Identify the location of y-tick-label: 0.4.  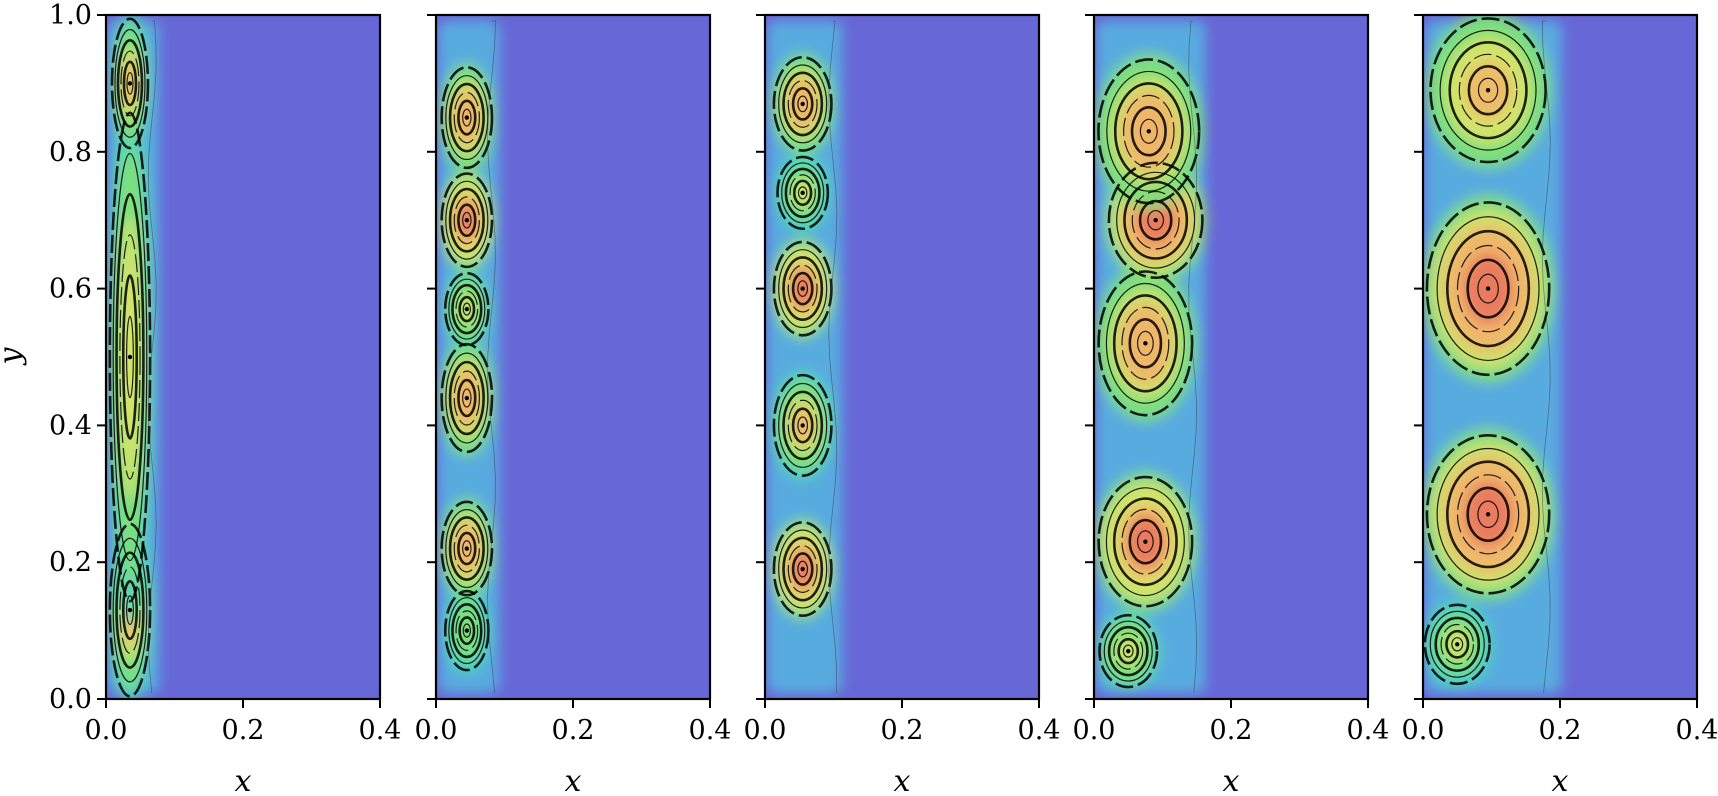
(70, 425).